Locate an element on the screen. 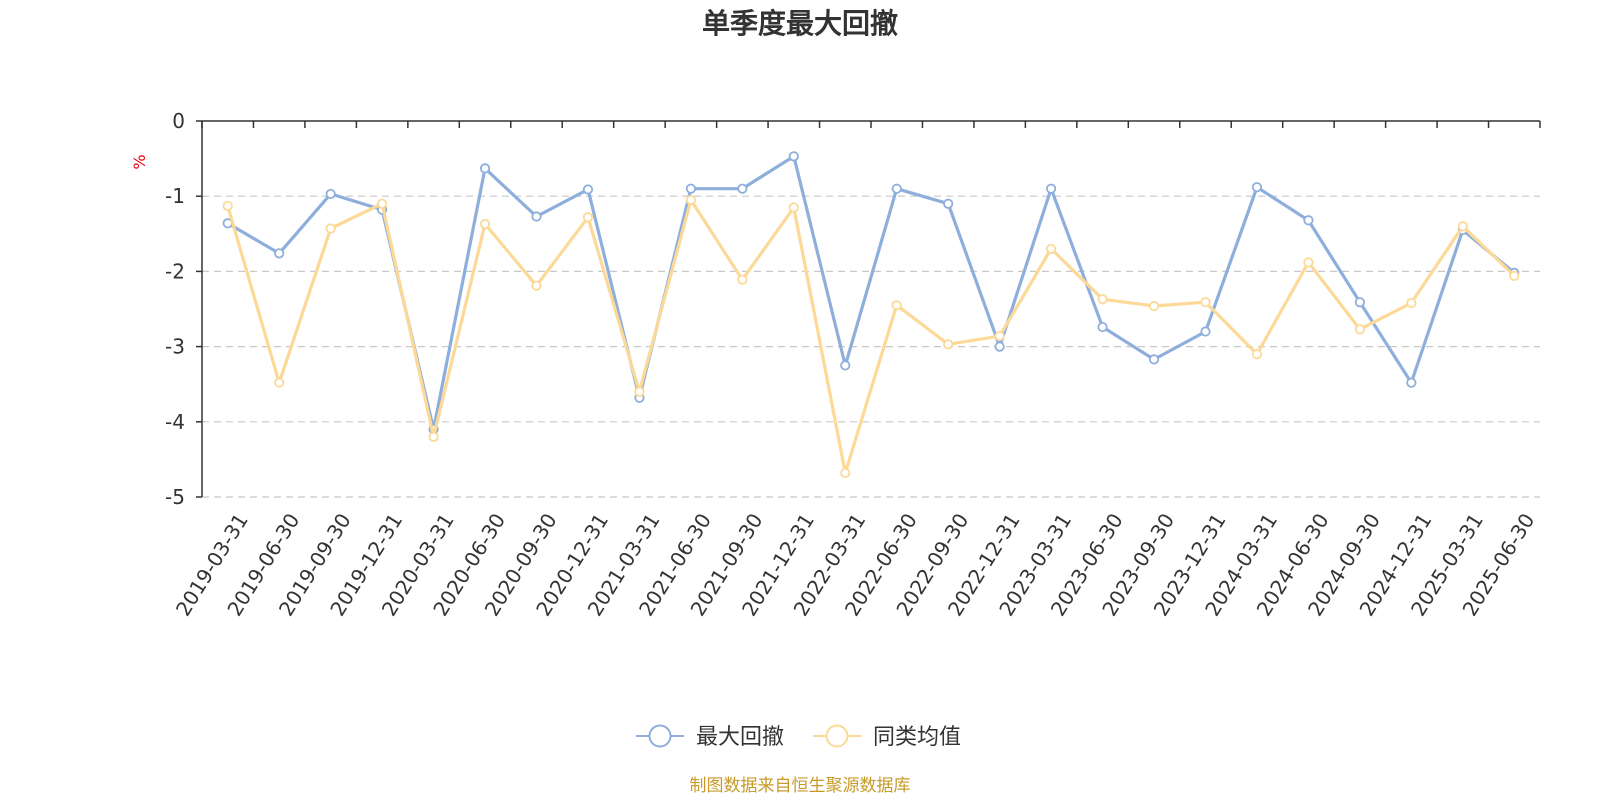  legend-item-0: 最大回撤 is located at coordinates (710, 737).